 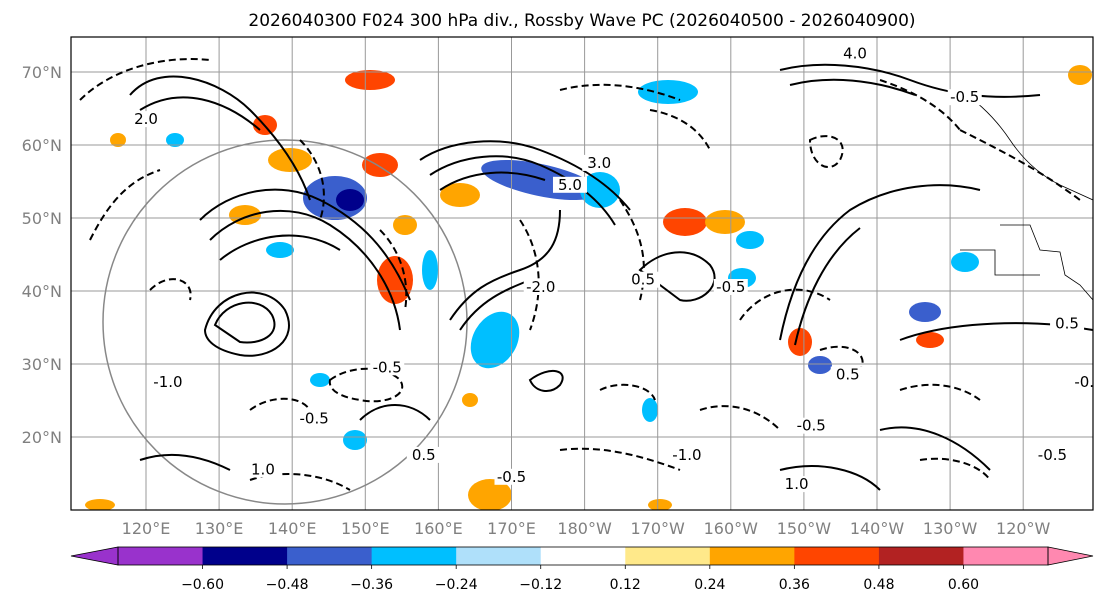 What do you see at coordinates (456, 585) in the screenshot?
I see `colorbar-tick-label: −0.24` at bounding box center [456, 585].